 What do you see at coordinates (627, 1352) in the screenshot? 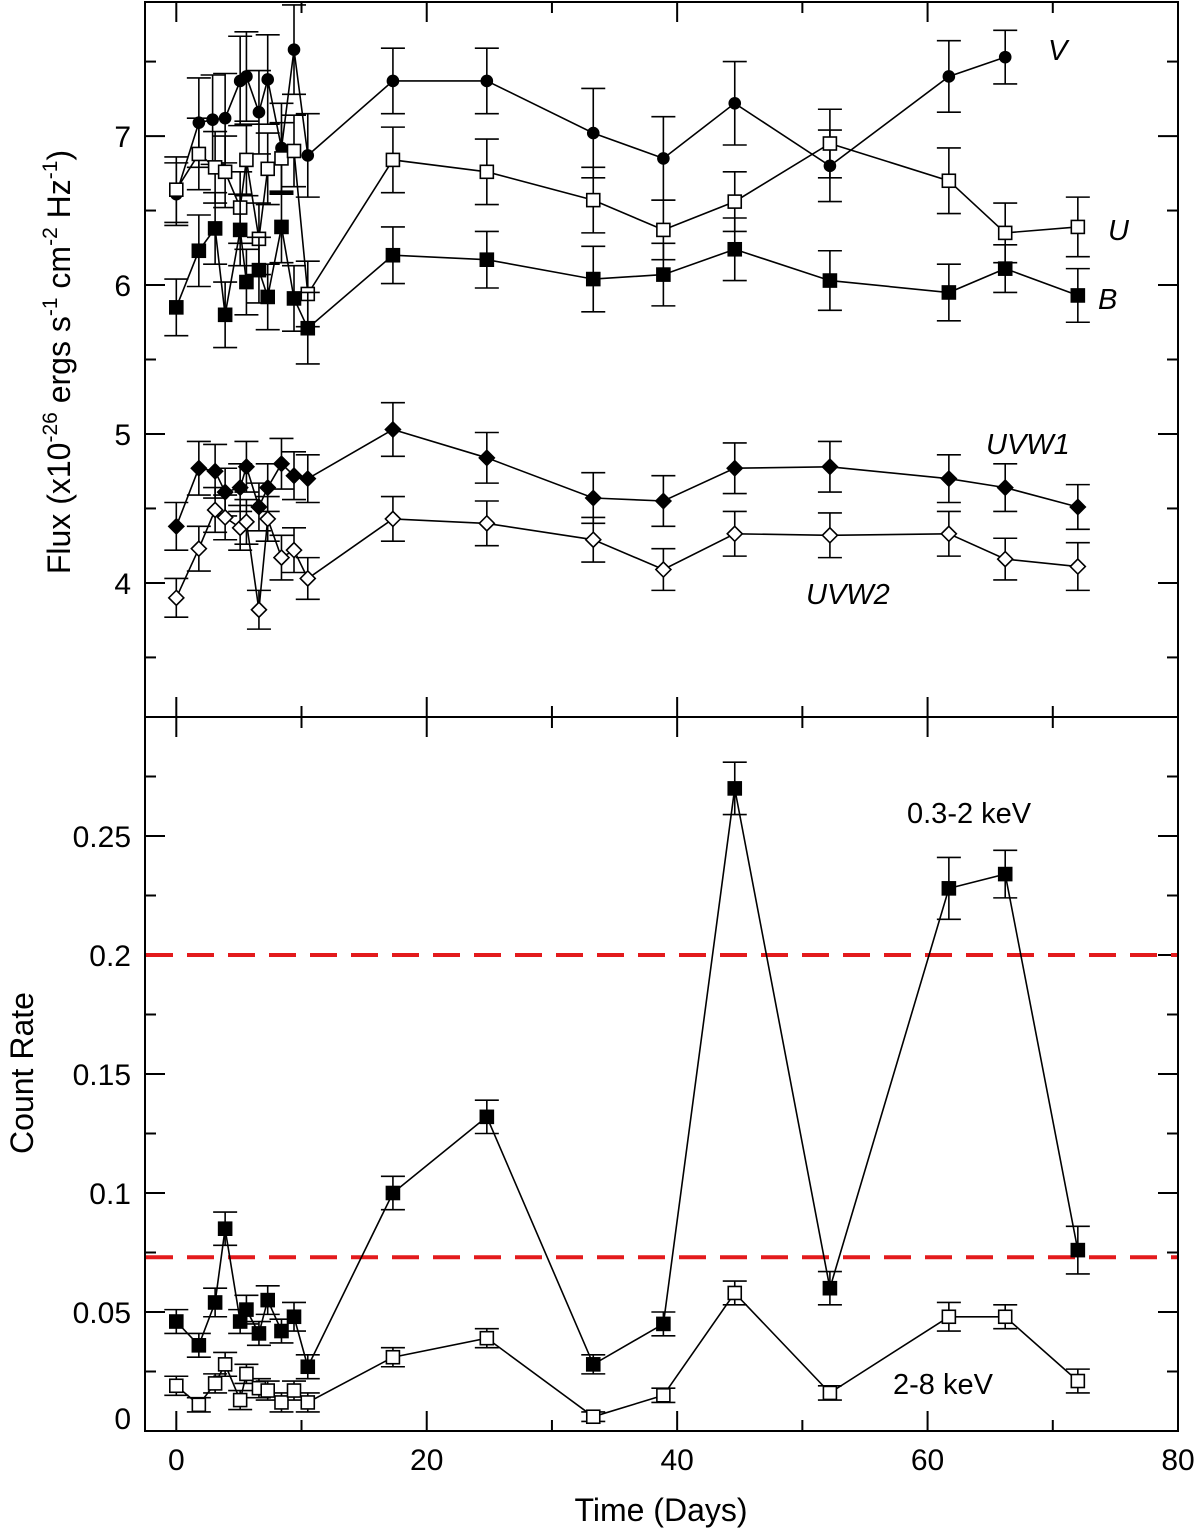
I see `series-hard` at bounding box center [627, 1352].